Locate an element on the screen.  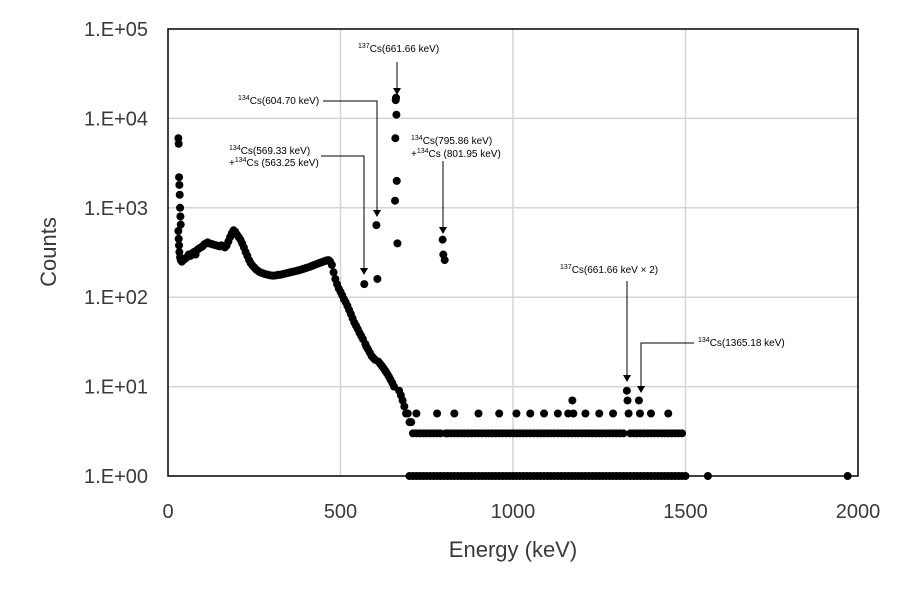
annotation-cs134-604: 134Cs(604.70 keV) is located at coordinates (278, 101).